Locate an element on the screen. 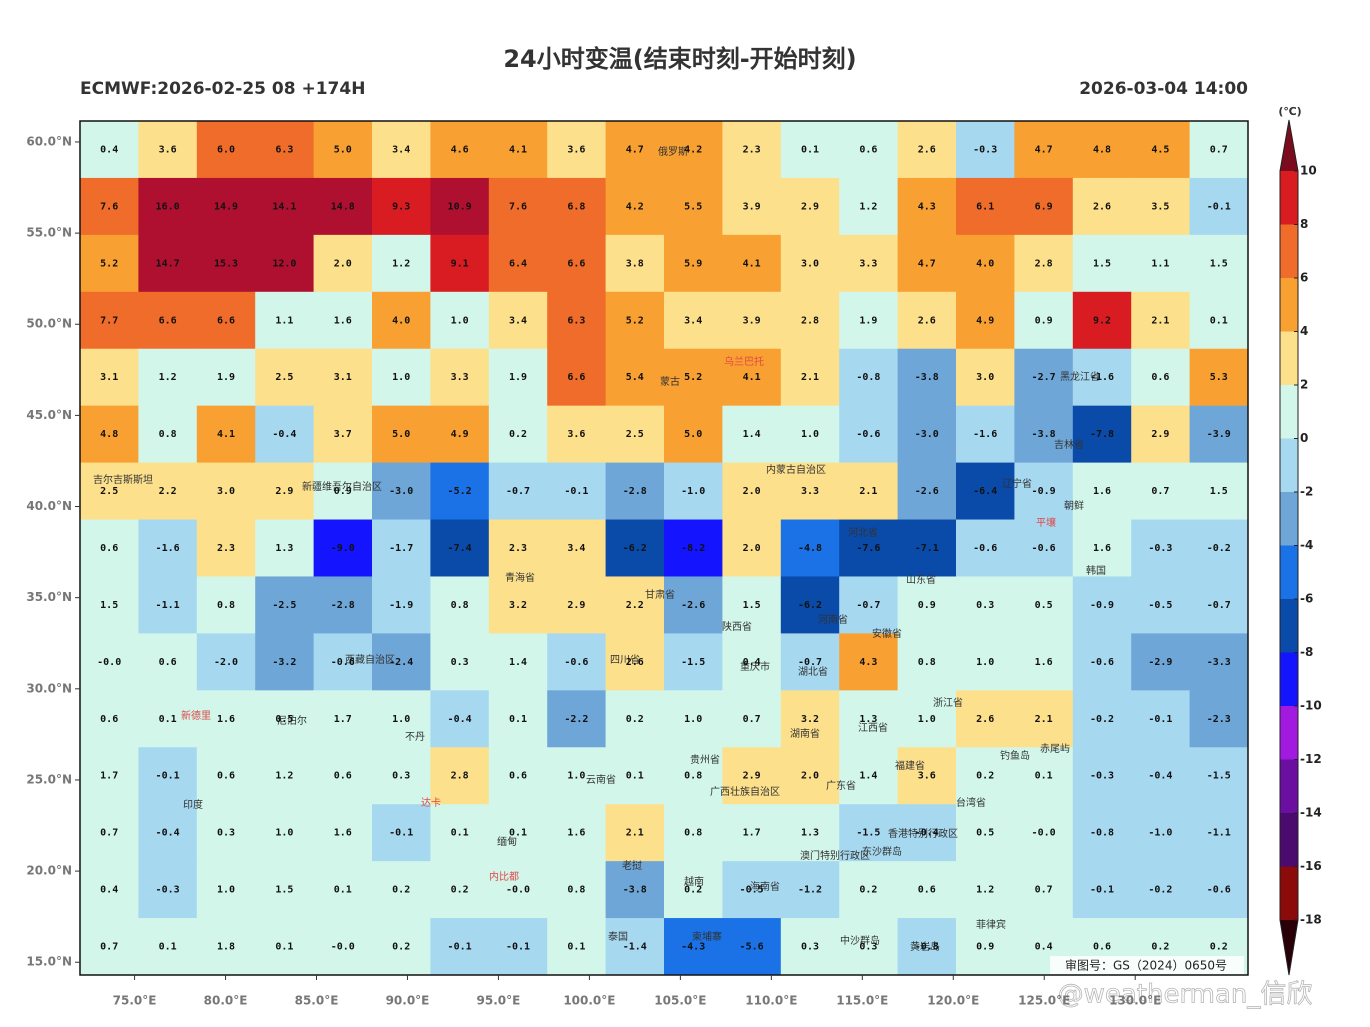 The width and height of the screenshot is (1370, 1027). colorbar-tick-label: -18 is located at coordinates (1311, 920).